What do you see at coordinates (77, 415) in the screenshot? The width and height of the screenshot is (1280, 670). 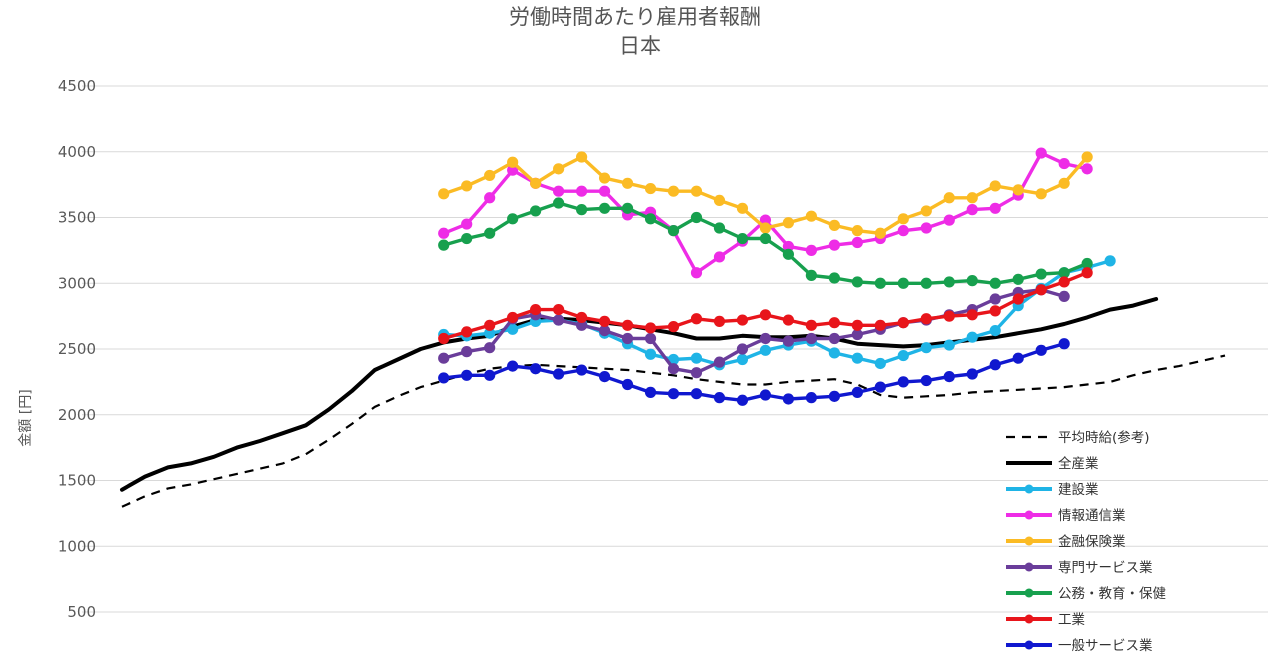 I see `y-tick-2000: 2000` at bounding box center [77, 415].